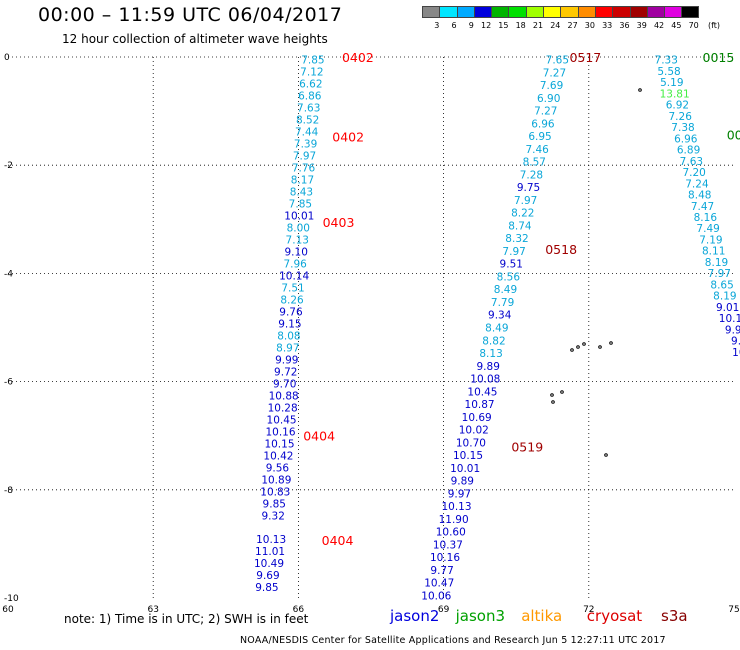 Image resolution: width=740 pixels, height=650 pixels. I want to click on legend-value: 70, so click(693, 25).